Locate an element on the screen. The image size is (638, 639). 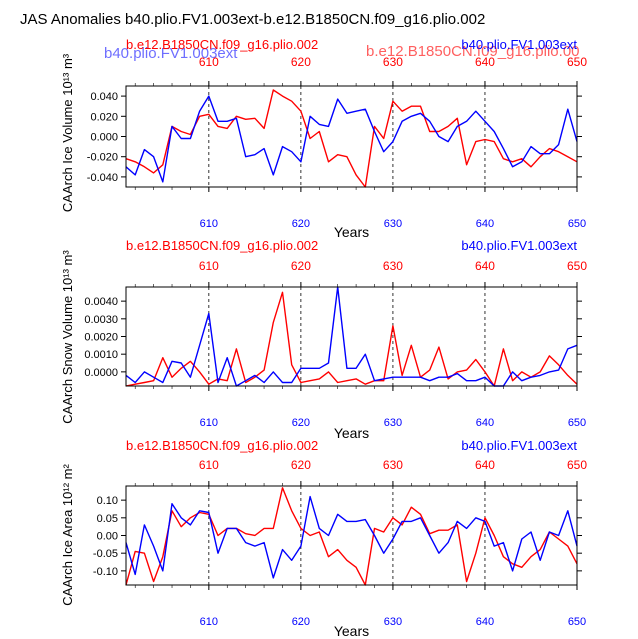
tick-label-y: 0.0020 is located at coordinates (101, 338).